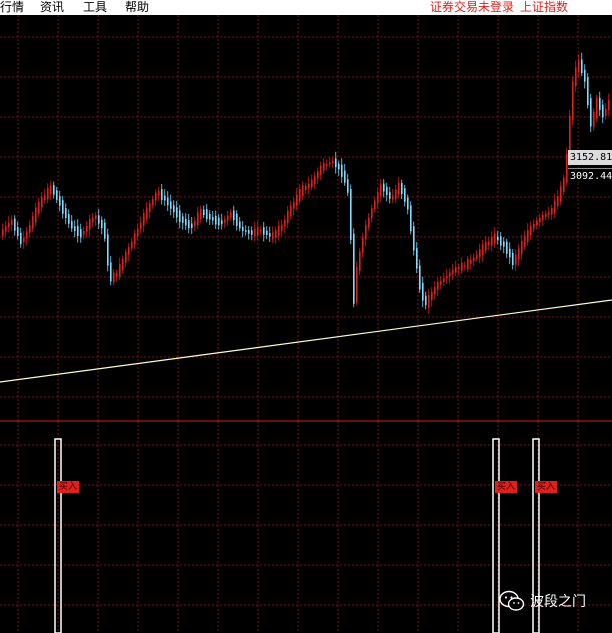 The image size is (612, 633). I want to click on price-label-current: 3092.44, so click(590, 175).